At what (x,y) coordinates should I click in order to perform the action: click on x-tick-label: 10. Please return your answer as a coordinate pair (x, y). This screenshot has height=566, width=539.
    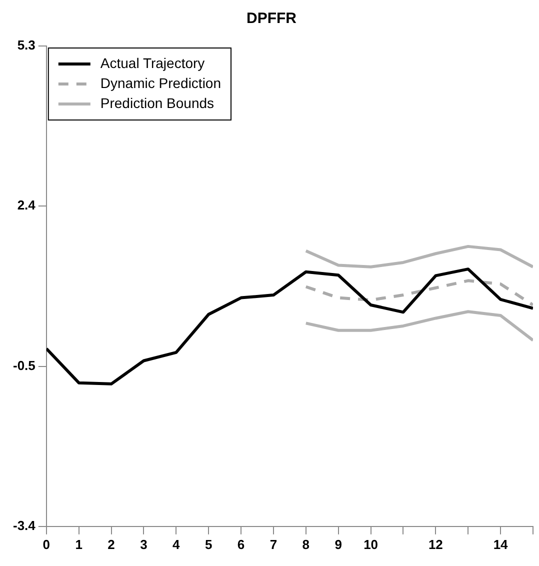
    Looking at the image, I should click on (371, 544).